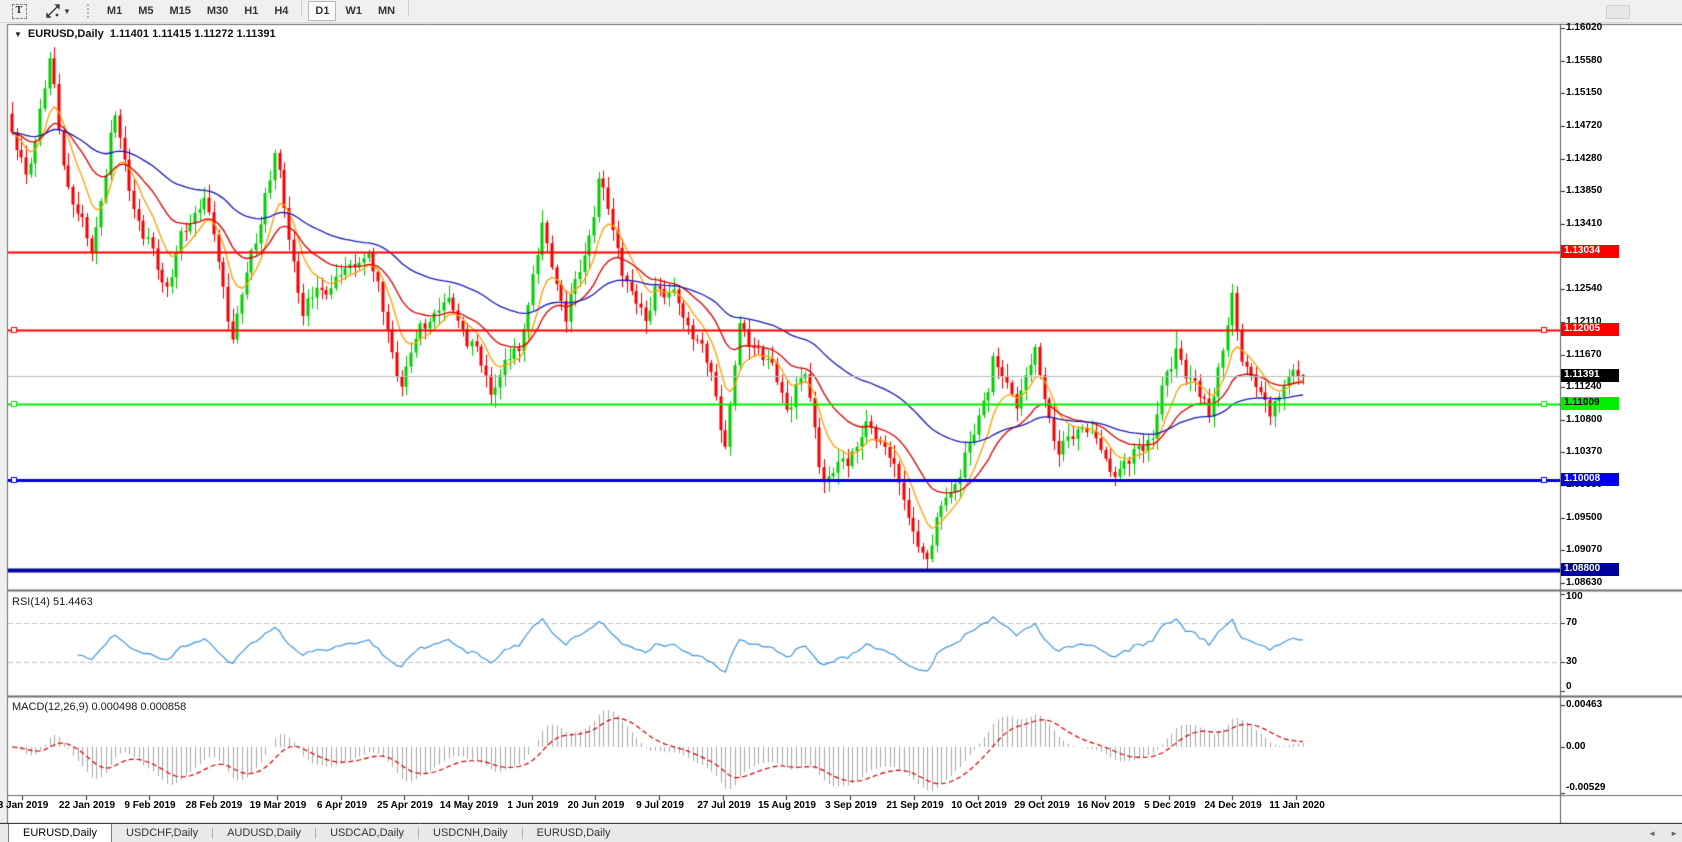  What do you see at coordinates (660, 805) in the screenshot?
I see `date-axis-label: 9 Jul 2019` at bounding box center [660, 805].